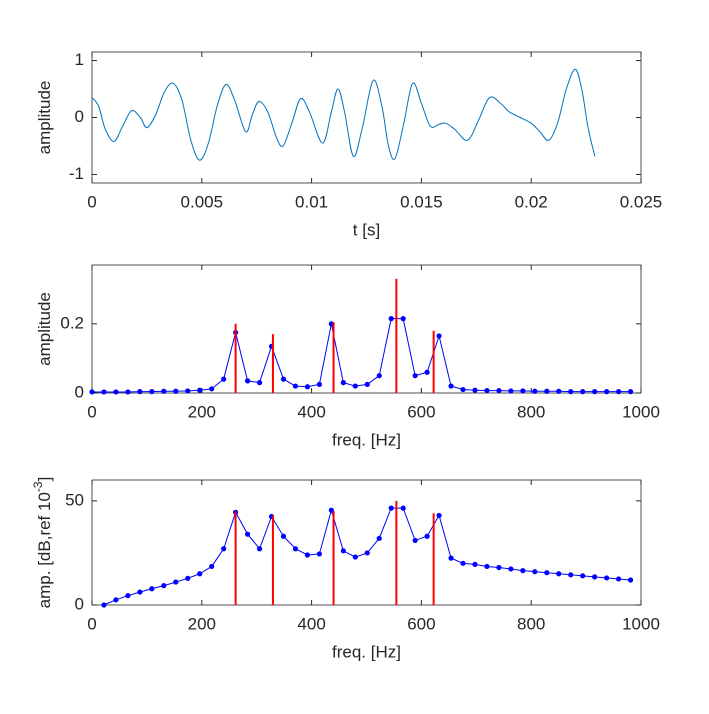  Describe the element at coordinates (44, 479) in the screenshot. I see `y-axis-label-end: ]` at that location.